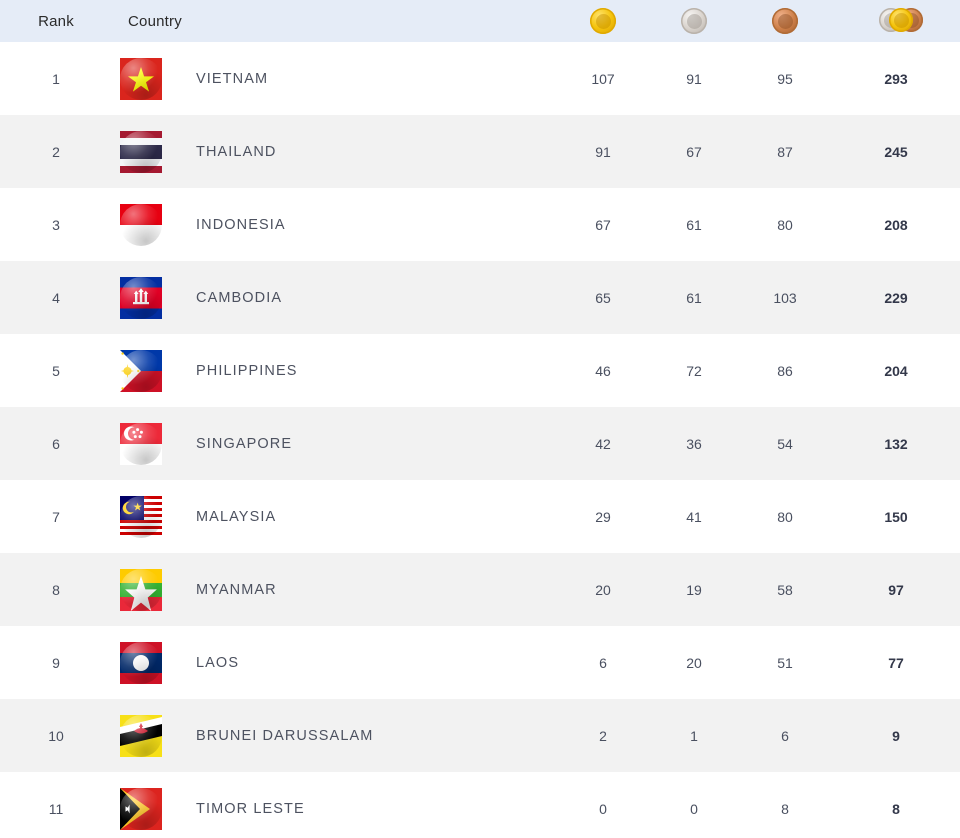 The height and width of the screenshot is (838, 960). Describe the element at coordinates (236, 516) in the screenshot. I see `cell-country-name: MALAYSIA` at that location.